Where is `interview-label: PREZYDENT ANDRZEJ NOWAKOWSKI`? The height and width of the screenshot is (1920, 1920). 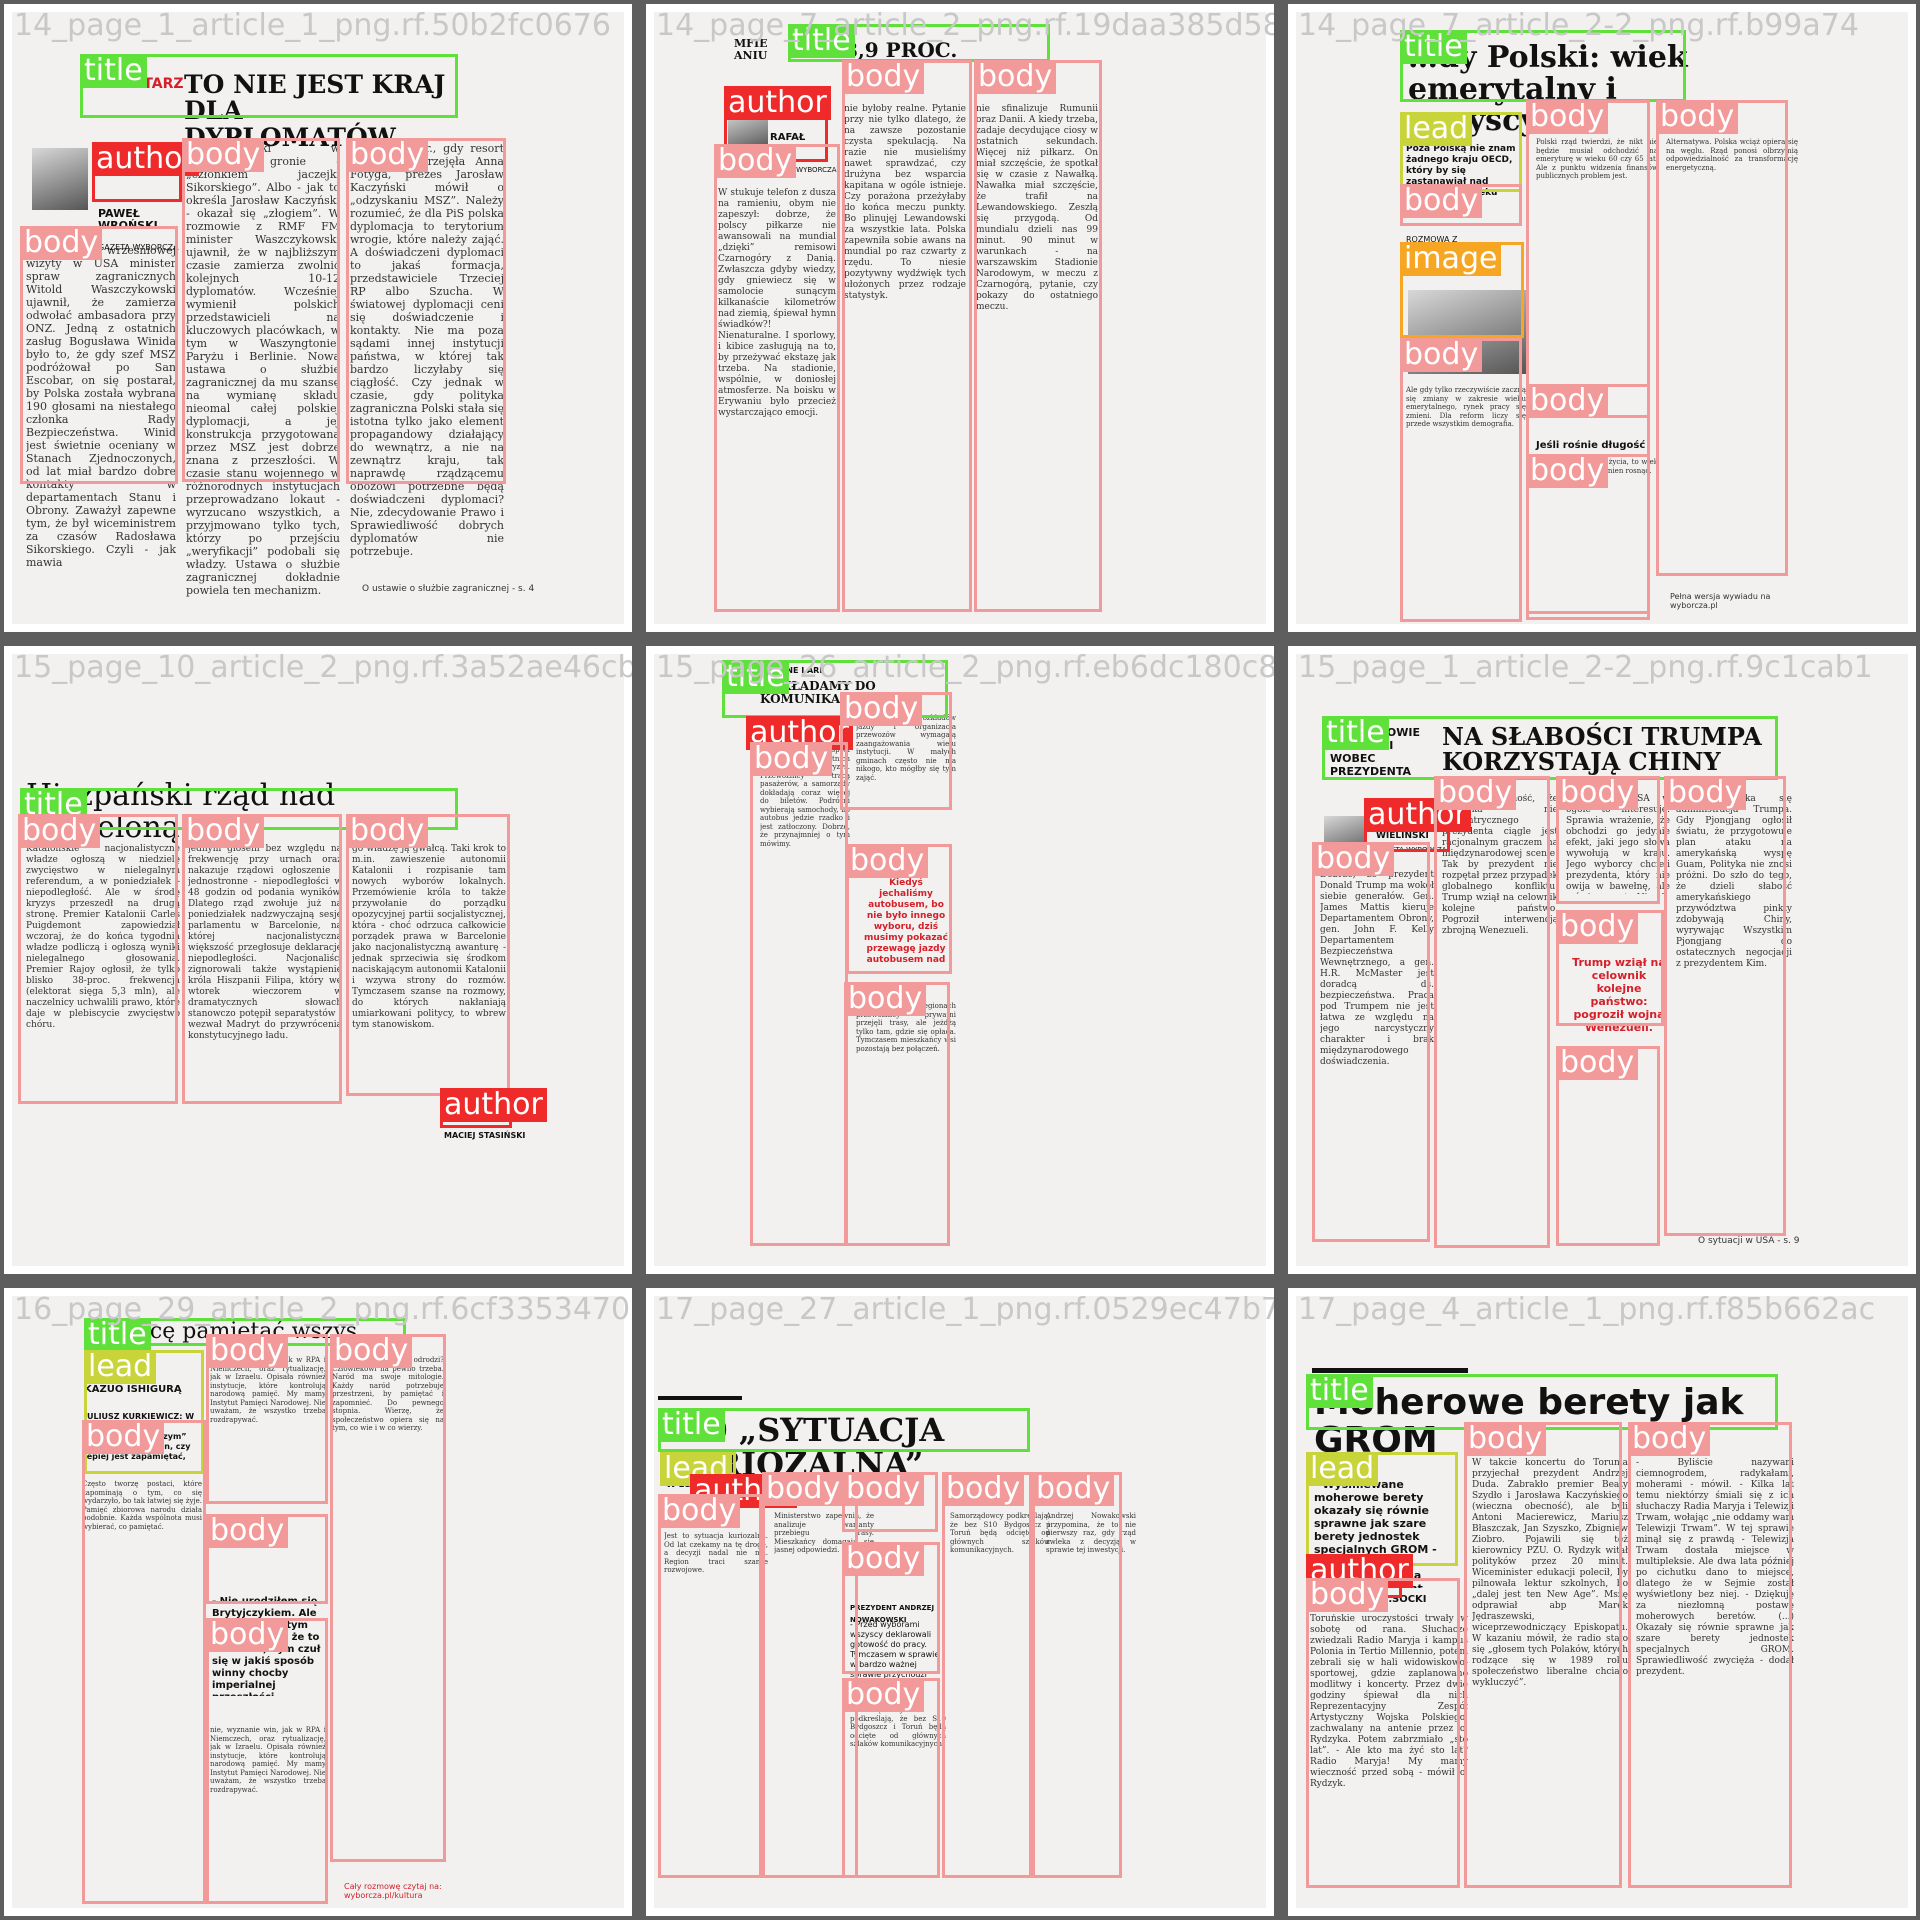
interview-label: PREZYDENT ANDRZEJ NOWAKOWSKI is located at coordinates (892, 1614).